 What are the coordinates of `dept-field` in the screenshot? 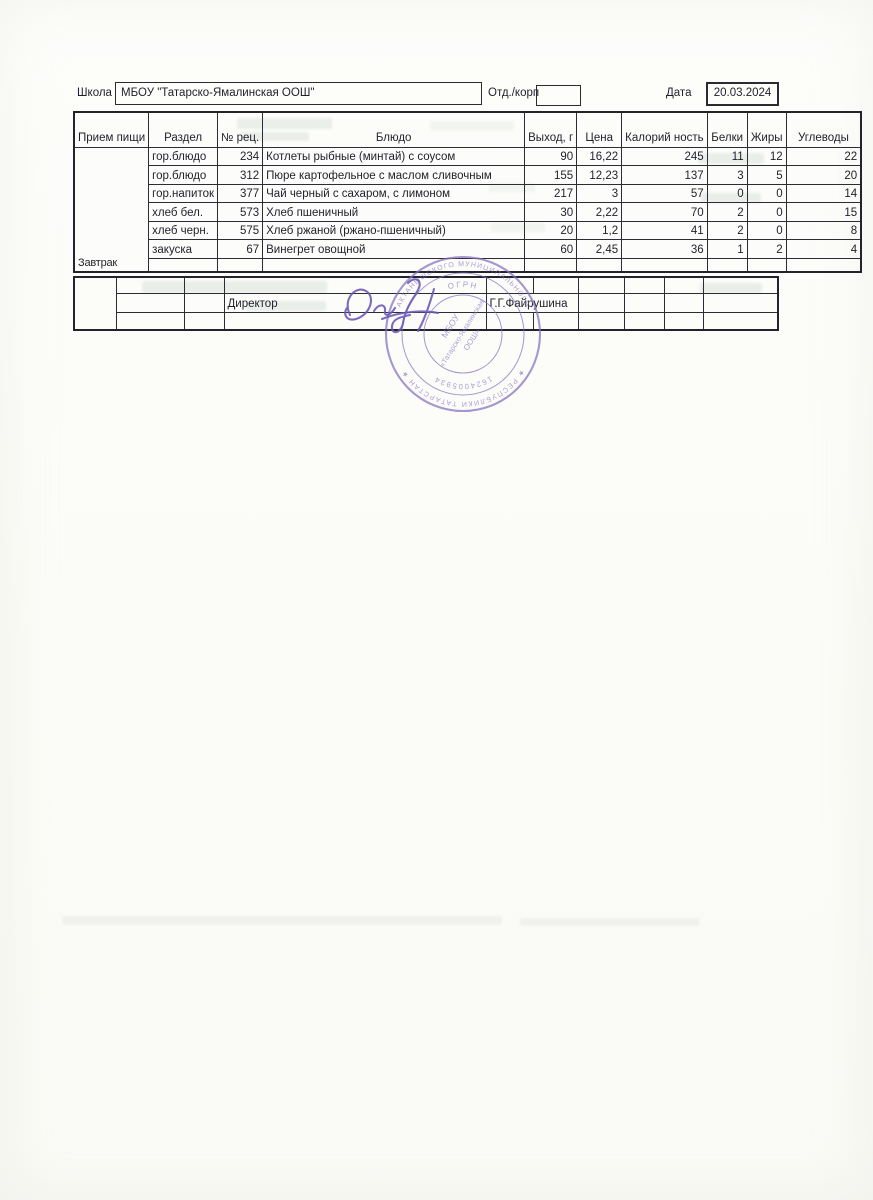 It's located at (558, 95).